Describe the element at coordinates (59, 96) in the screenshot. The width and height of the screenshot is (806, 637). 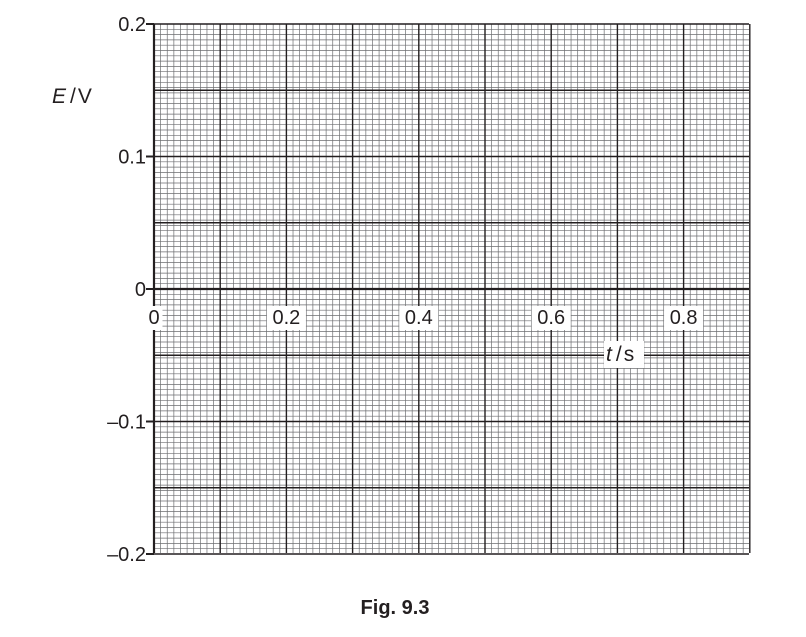
I see `y-axis-symbol: E` at that location.